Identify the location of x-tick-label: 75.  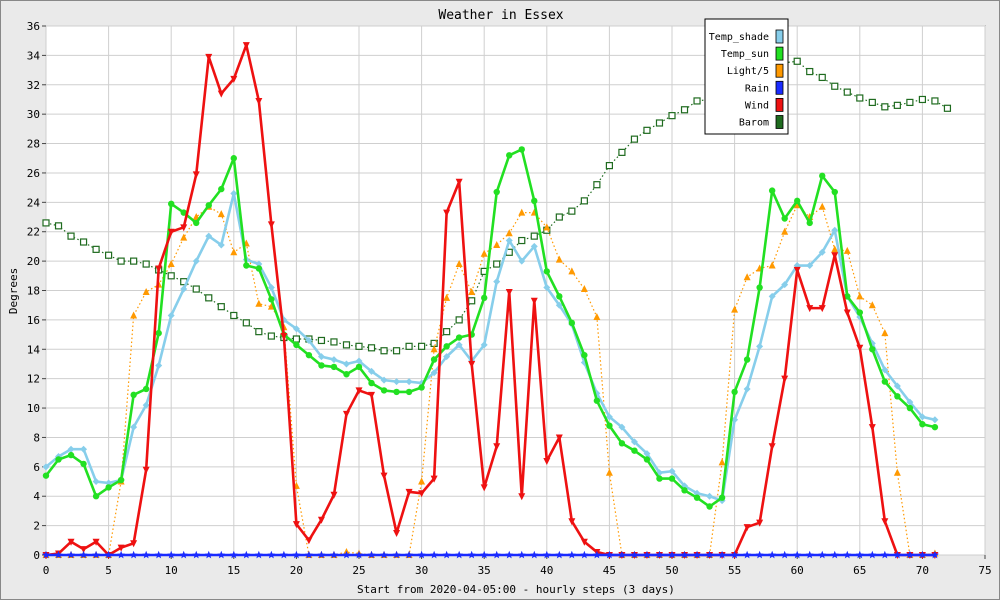
(984, 570).